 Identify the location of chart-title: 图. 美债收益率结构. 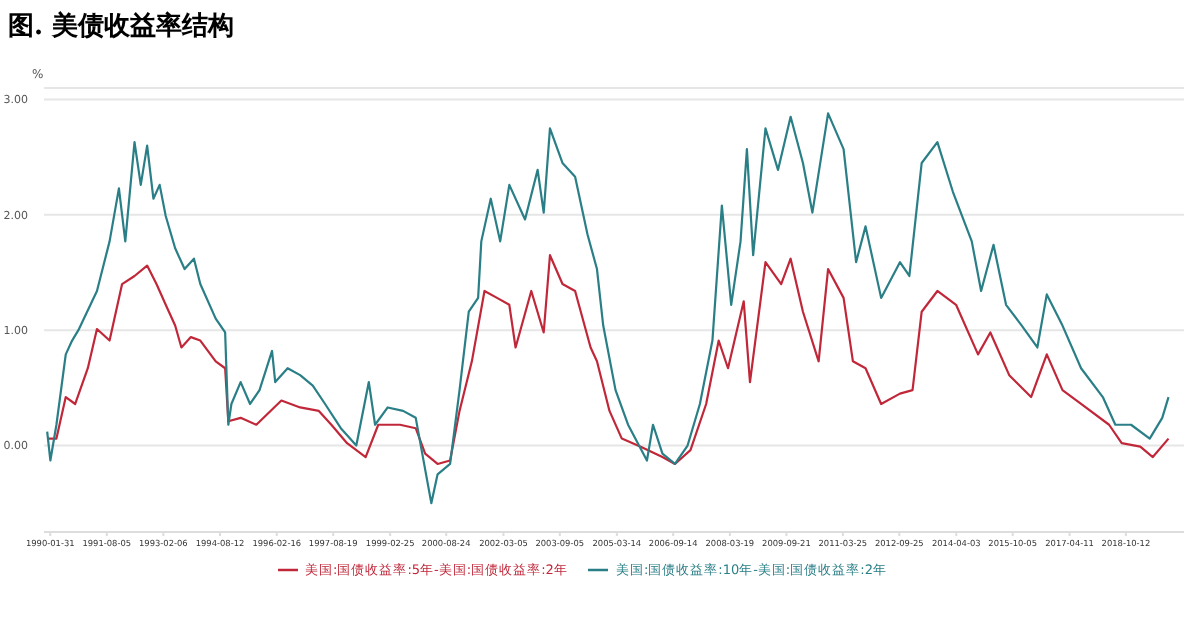
(121, 26).